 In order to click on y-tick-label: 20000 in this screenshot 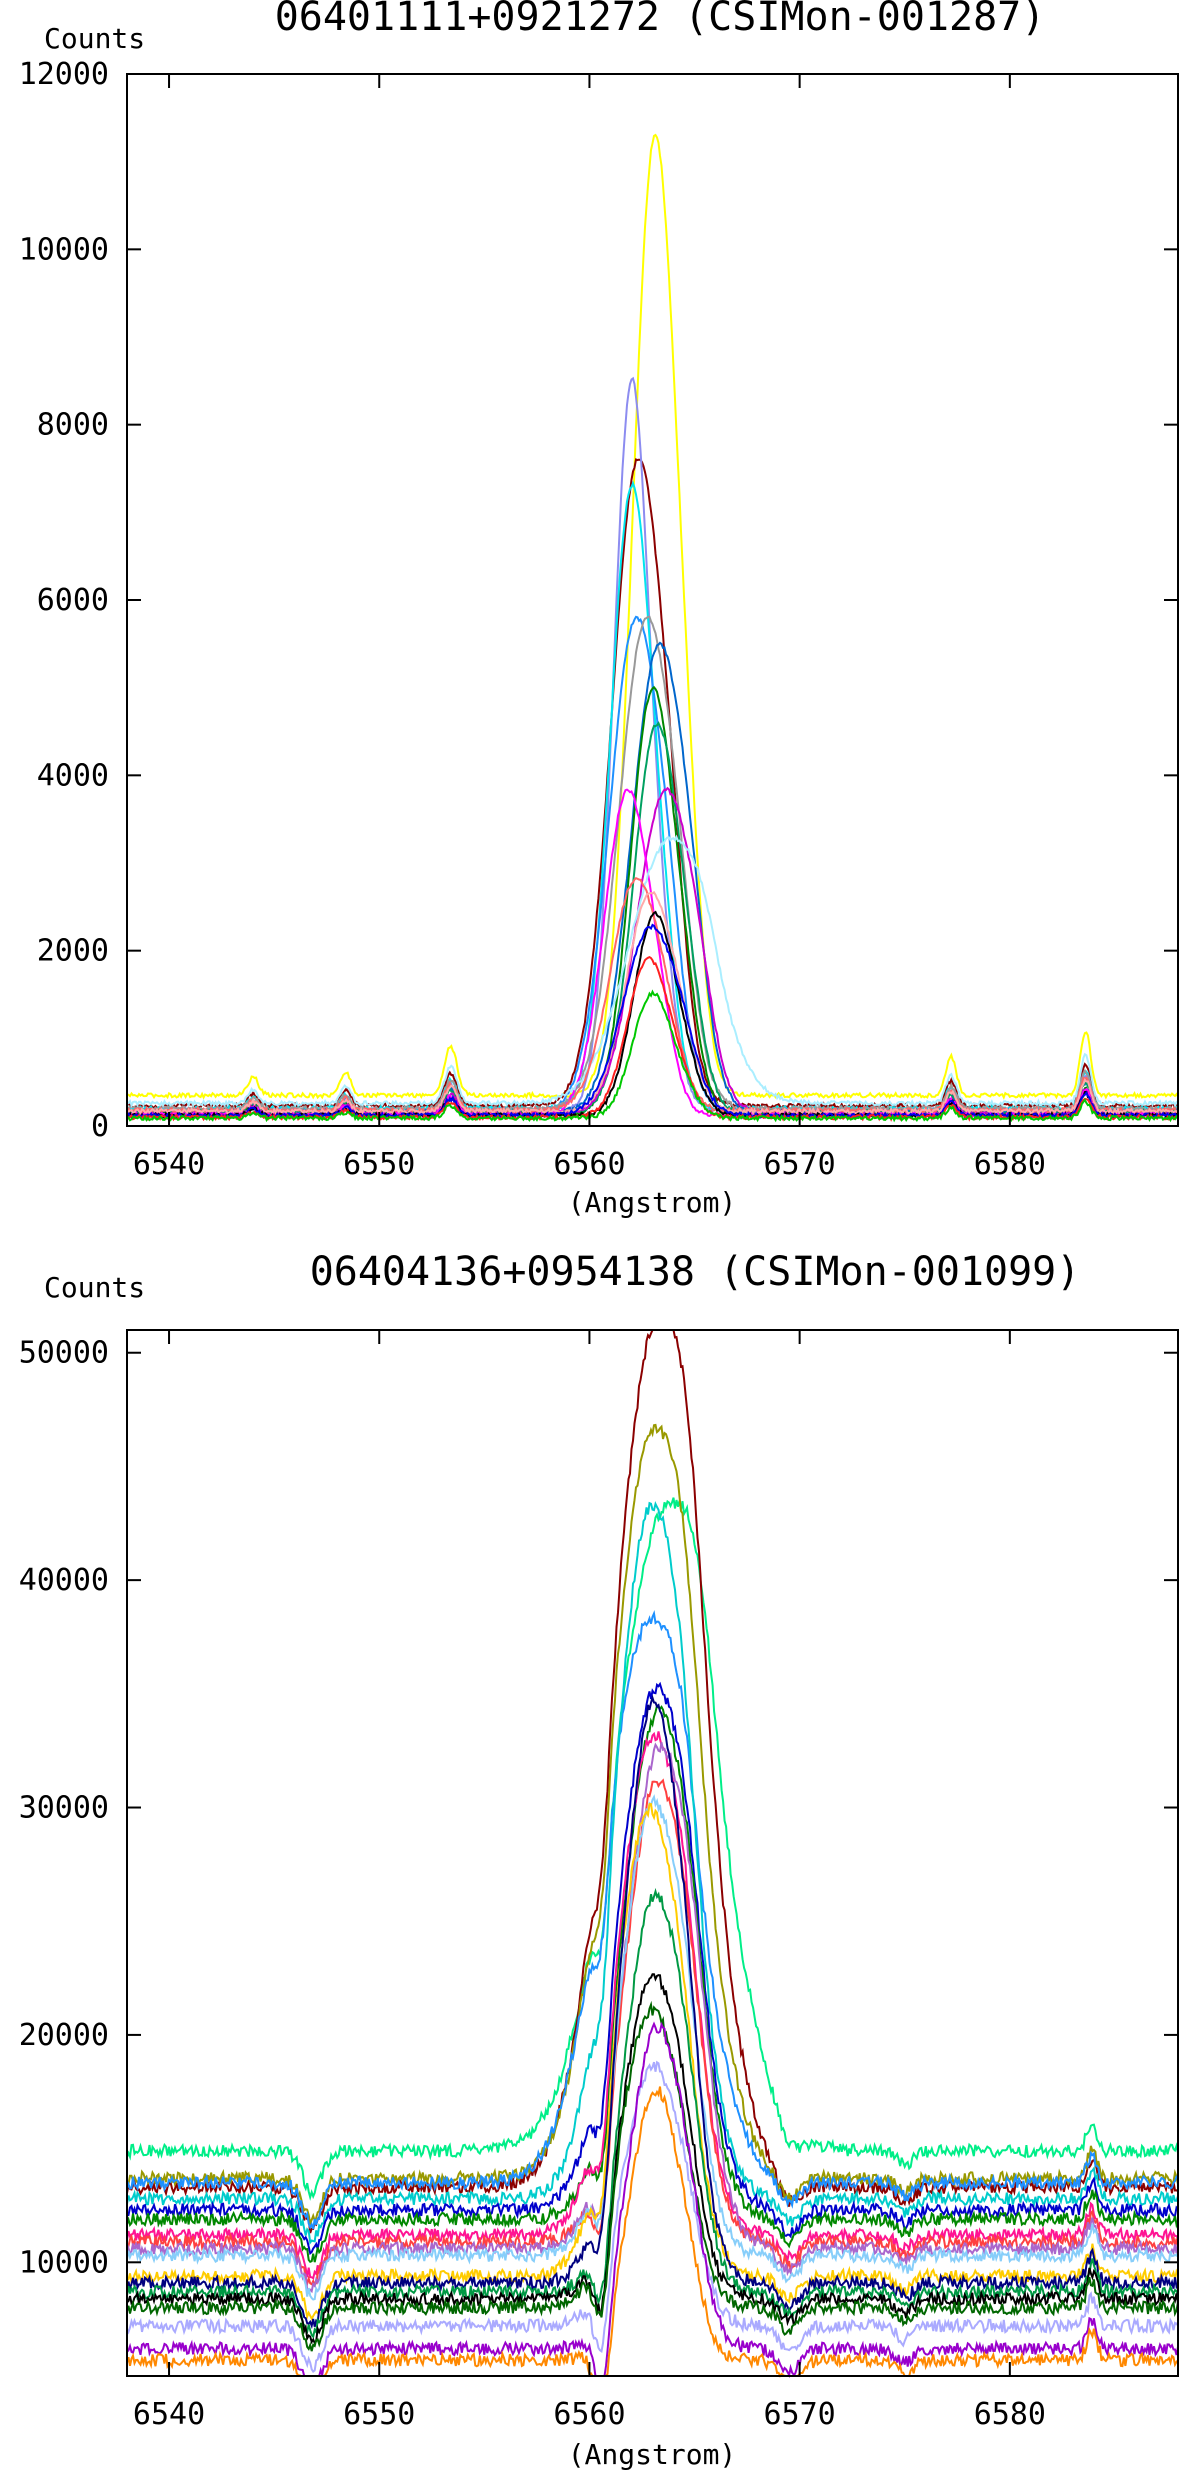, I will do `click(64, 2035)`.